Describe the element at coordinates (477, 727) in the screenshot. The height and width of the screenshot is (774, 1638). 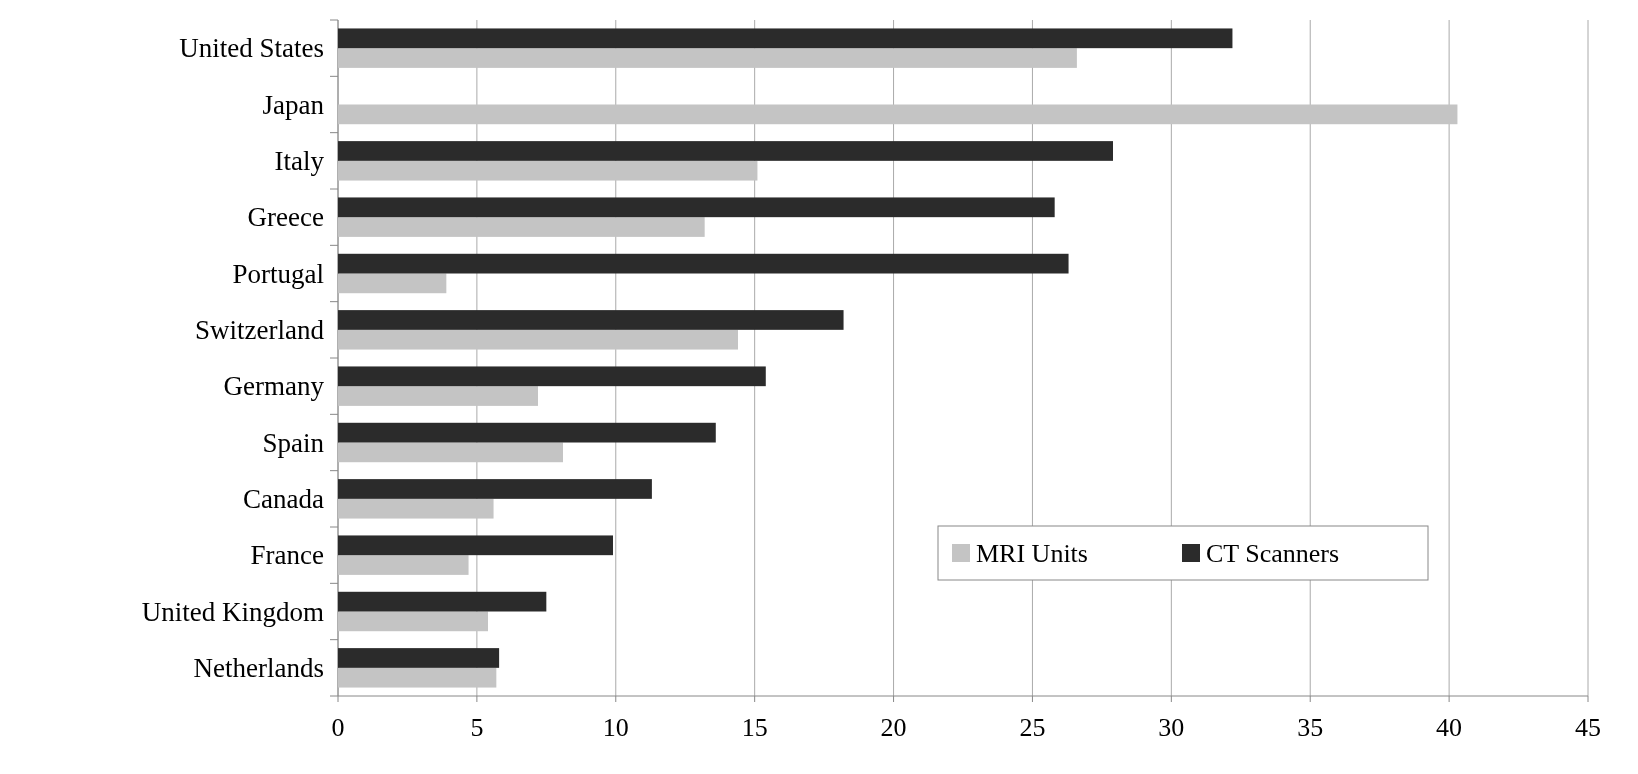
I see `x-tick-label: 5` at that location.